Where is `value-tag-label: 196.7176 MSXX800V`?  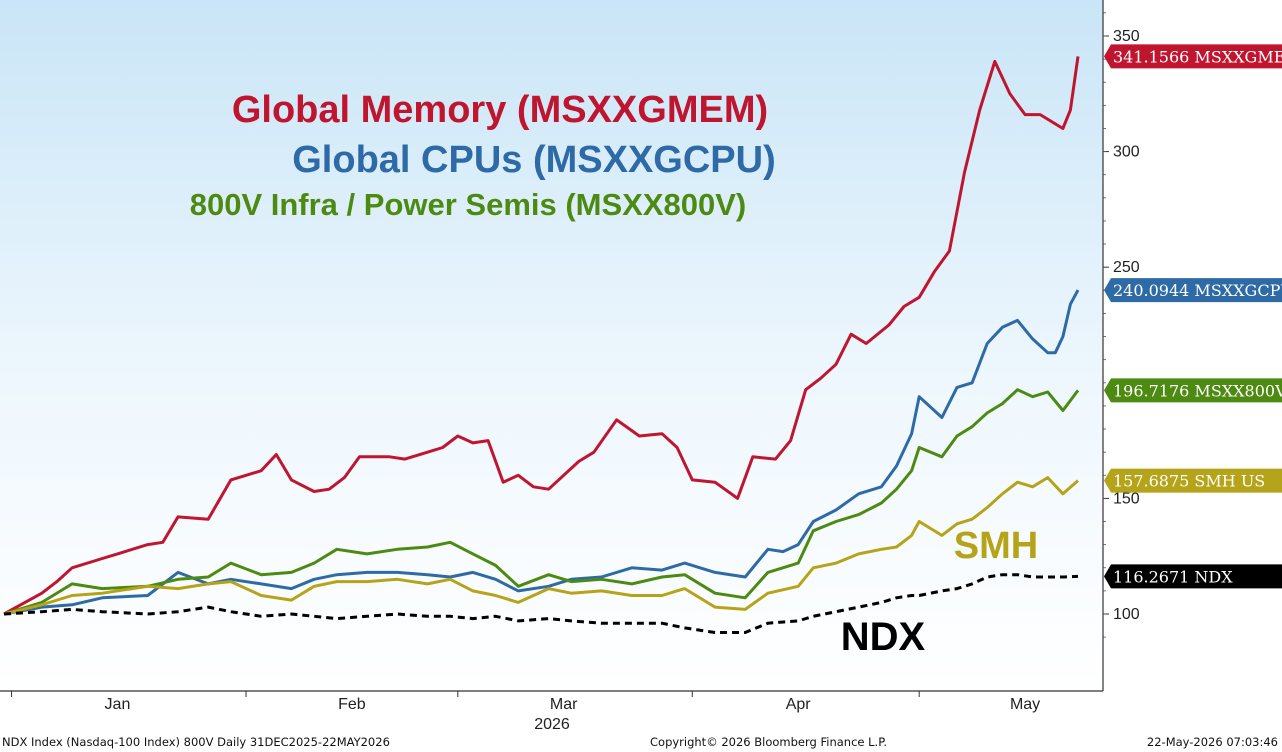 value-tag-label: 196.7176 MSXX800V is located at coordinates (1197, 390).